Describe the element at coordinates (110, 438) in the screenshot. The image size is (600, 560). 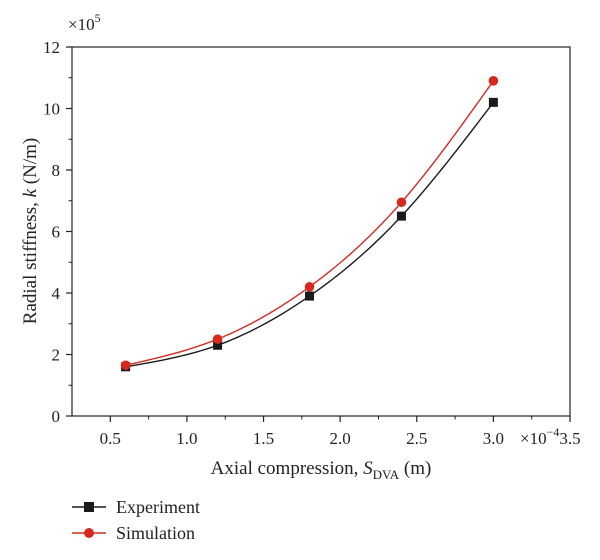
I see `x-tick-label: 0.5` at that location.